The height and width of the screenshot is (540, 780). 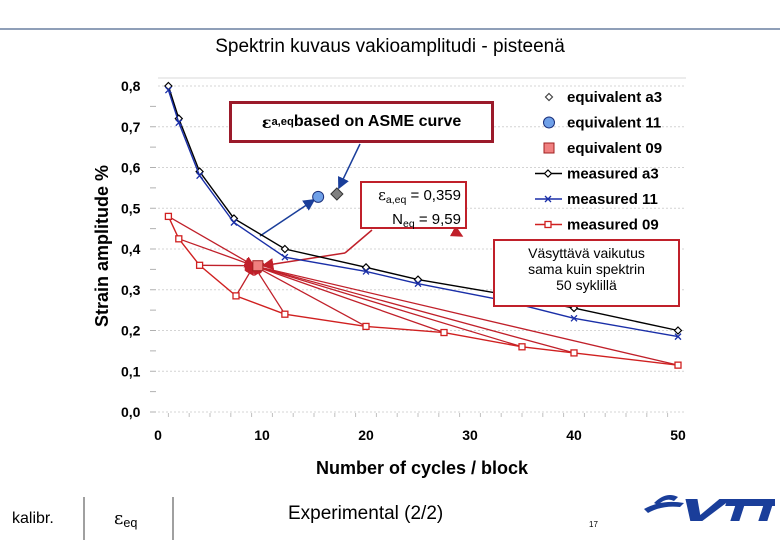 I want to click on vtt-logo-icon, so click(x=709, y=508).